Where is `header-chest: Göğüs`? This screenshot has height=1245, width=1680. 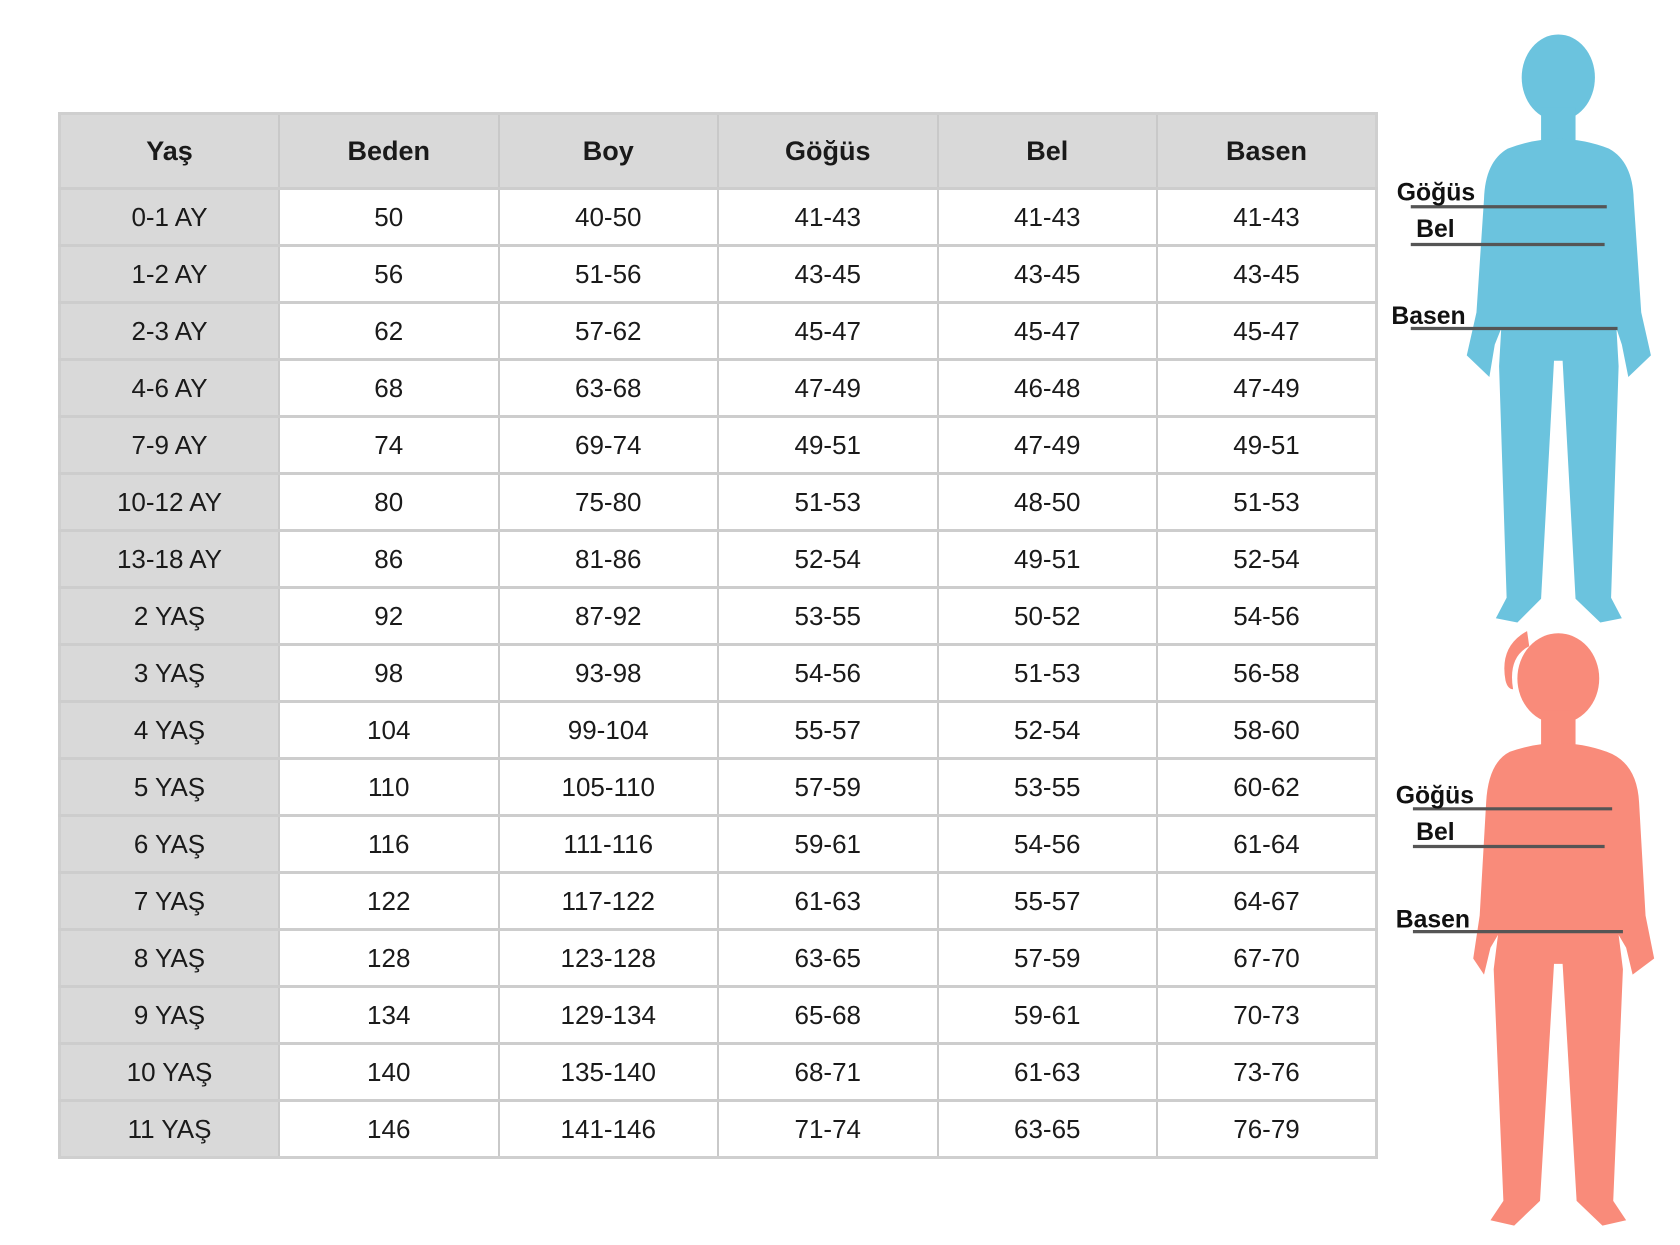 header-chest: Göğüs is located at coordinates (828, 151).